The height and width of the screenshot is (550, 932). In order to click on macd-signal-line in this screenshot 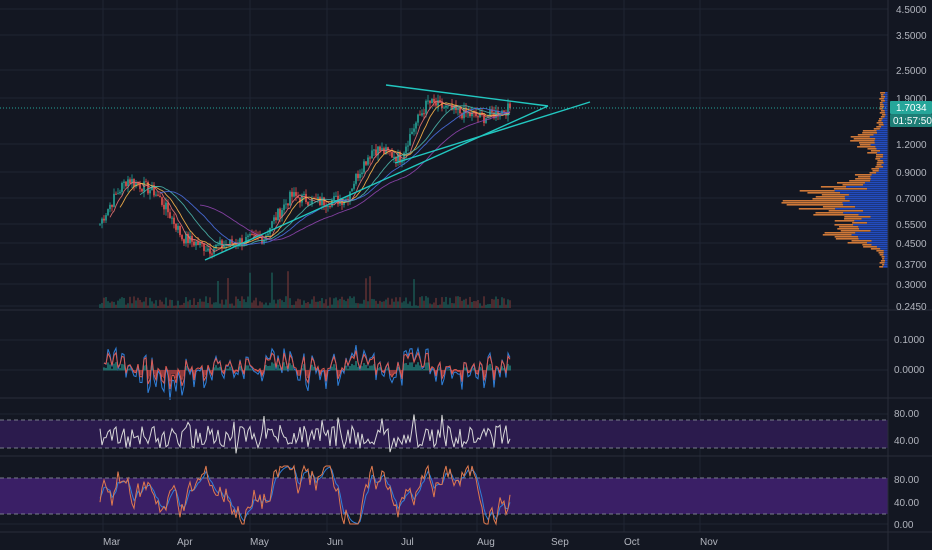, I will do `click(307, 370)`.